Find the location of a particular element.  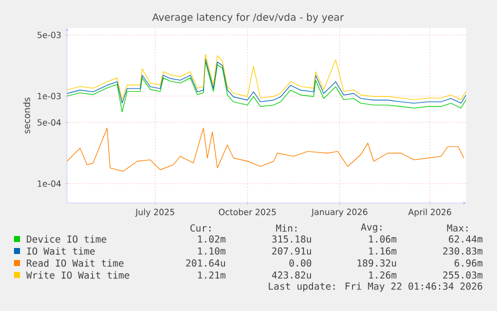

chart-title: Average latency for /dev/vda - by year is located at coordinates (248, 18).